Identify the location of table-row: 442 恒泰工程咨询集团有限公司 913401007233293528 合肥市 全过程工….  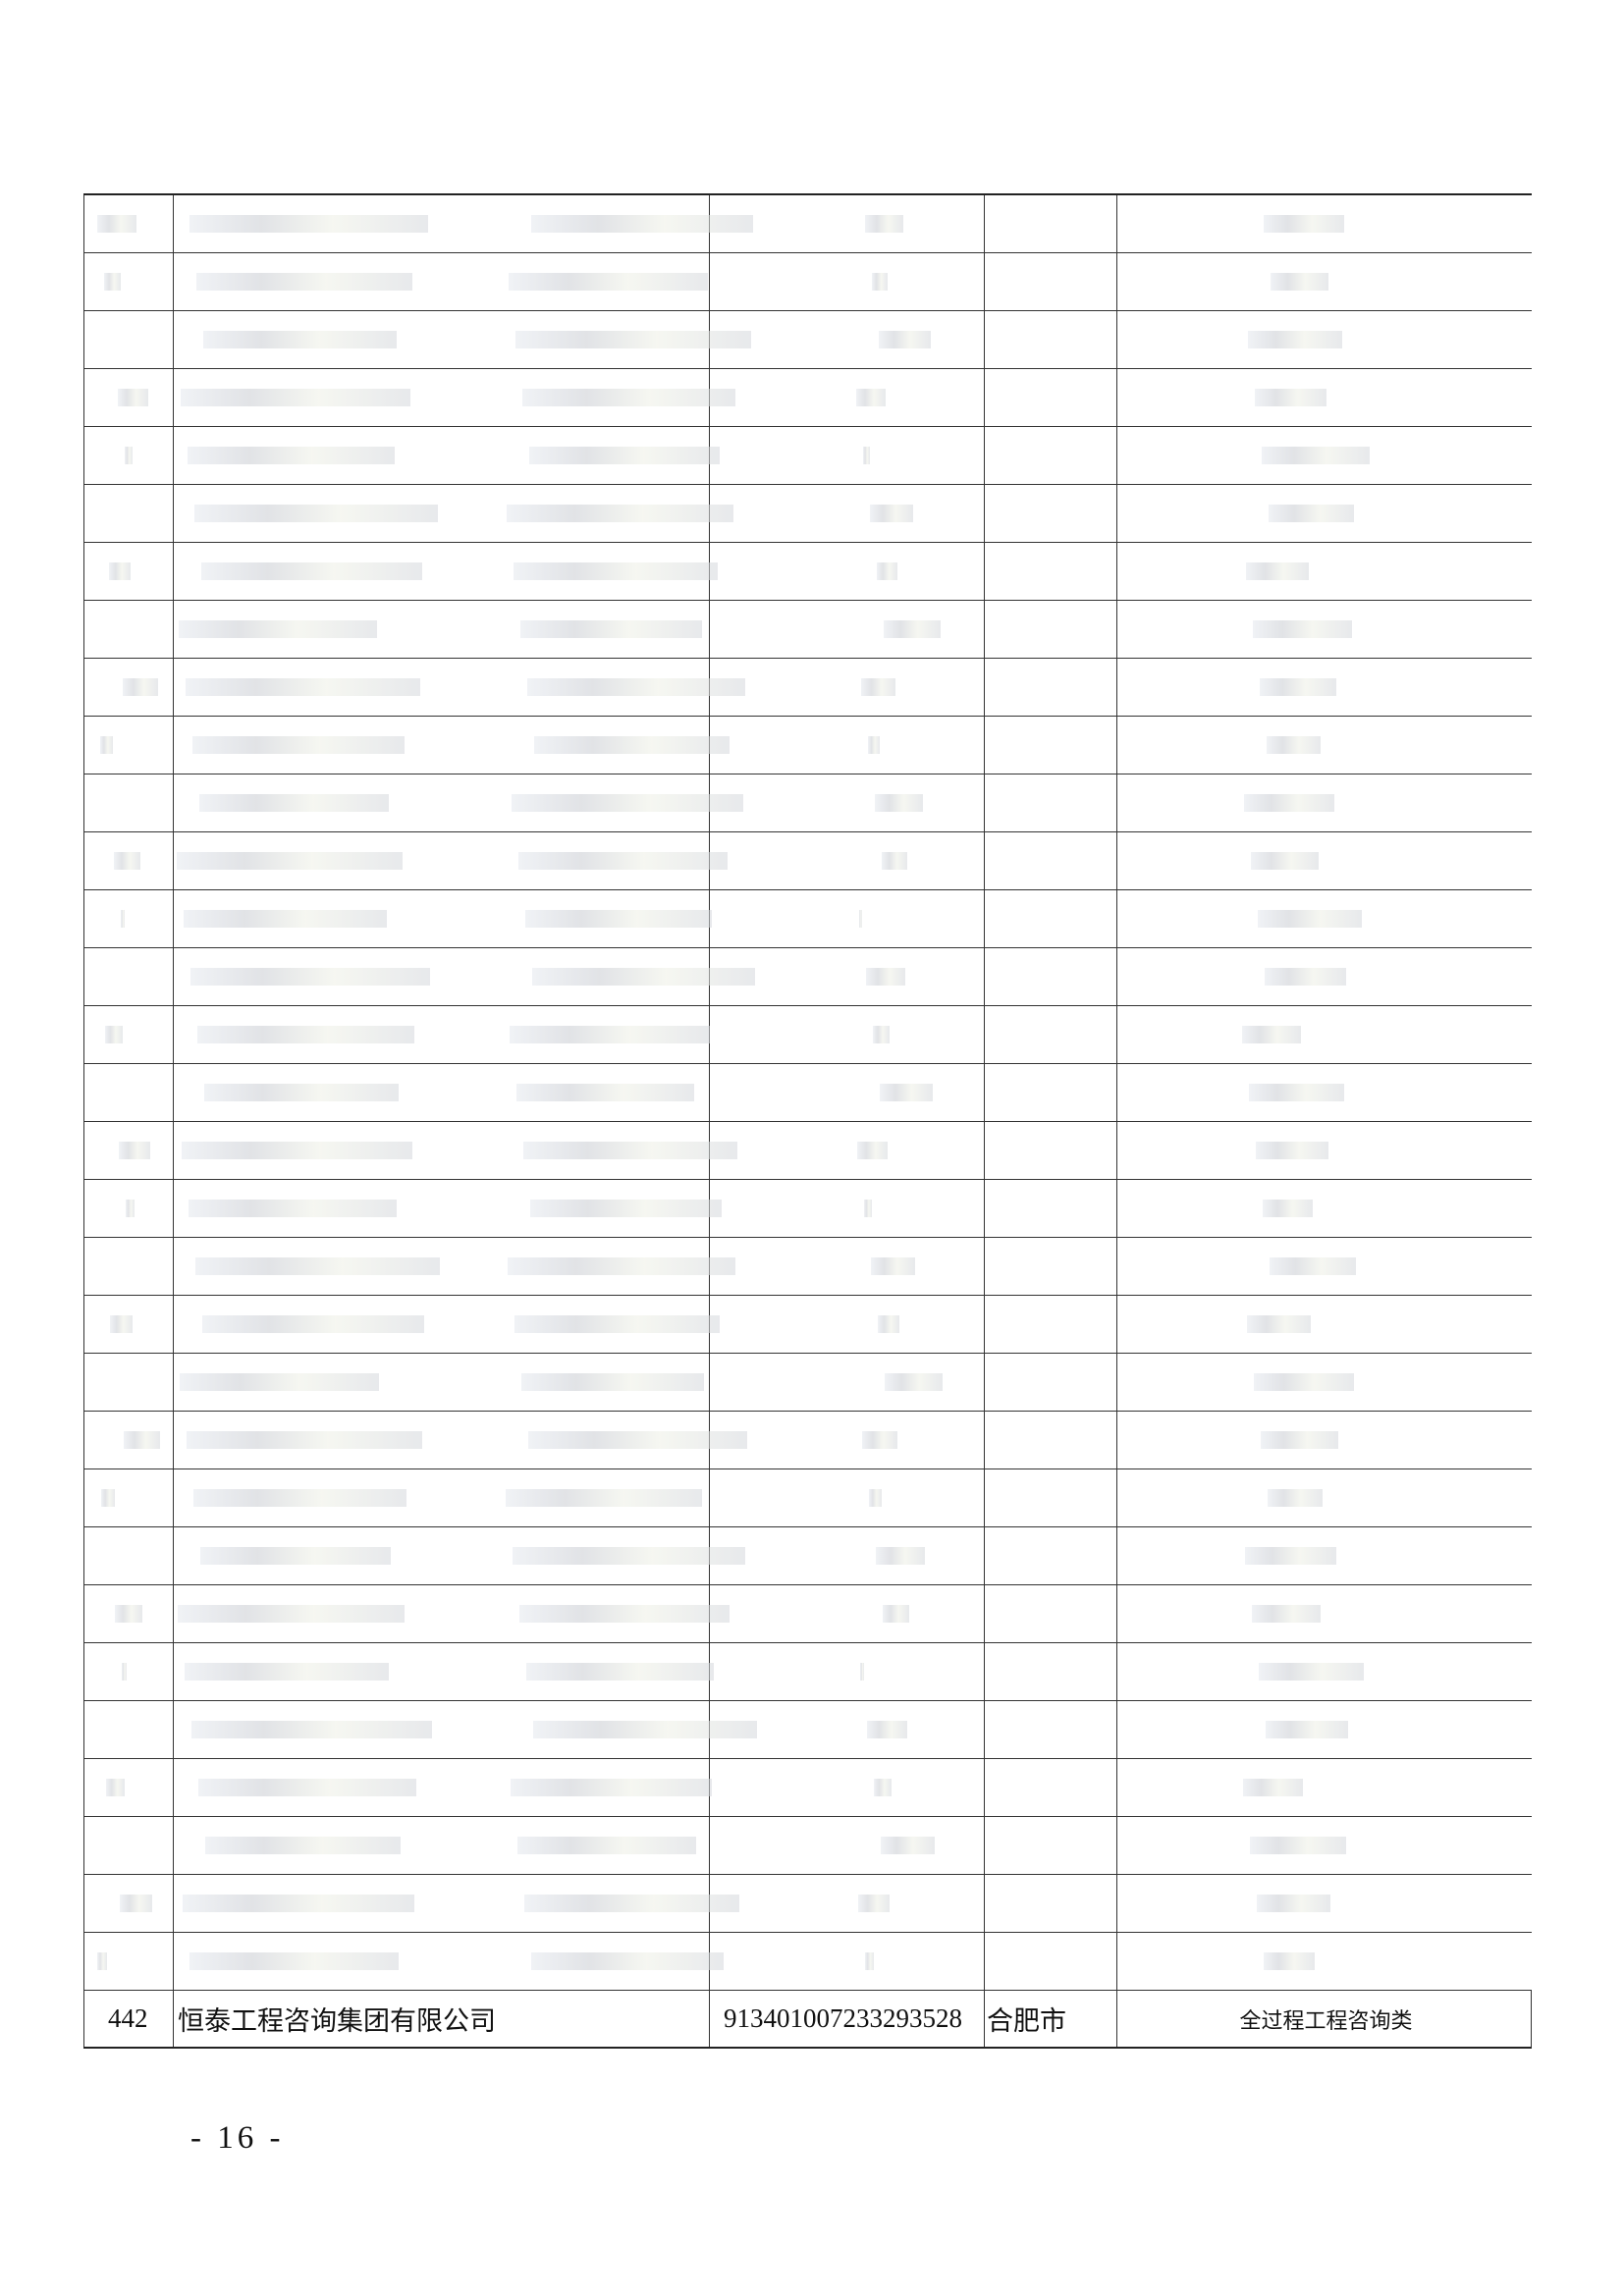
(807, 2019).